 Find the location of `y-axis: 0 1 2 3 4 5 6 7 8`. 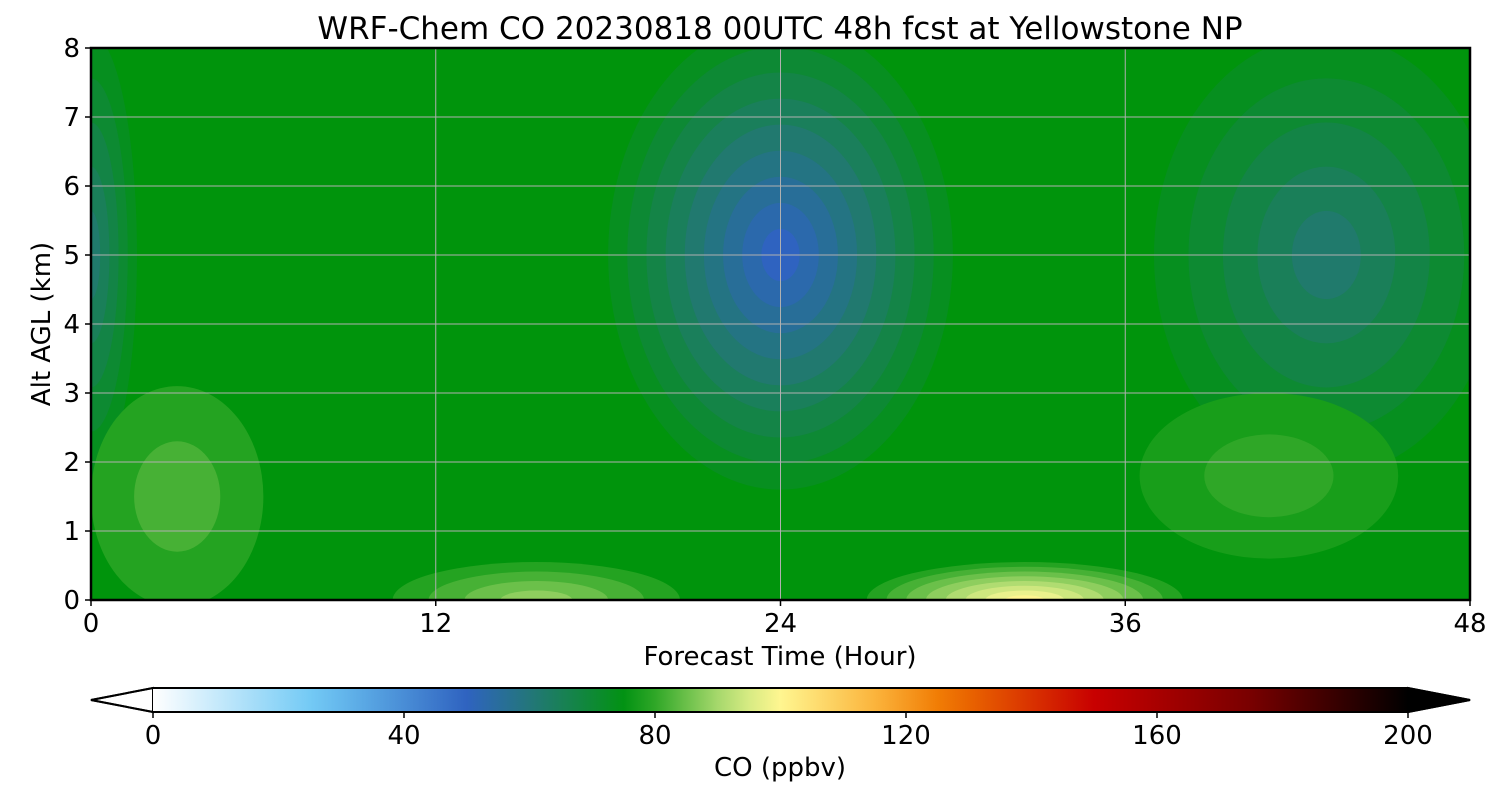

y-axis: 0 1 2 3 4 5 6 7 8 is located at coordinates (77, 325).